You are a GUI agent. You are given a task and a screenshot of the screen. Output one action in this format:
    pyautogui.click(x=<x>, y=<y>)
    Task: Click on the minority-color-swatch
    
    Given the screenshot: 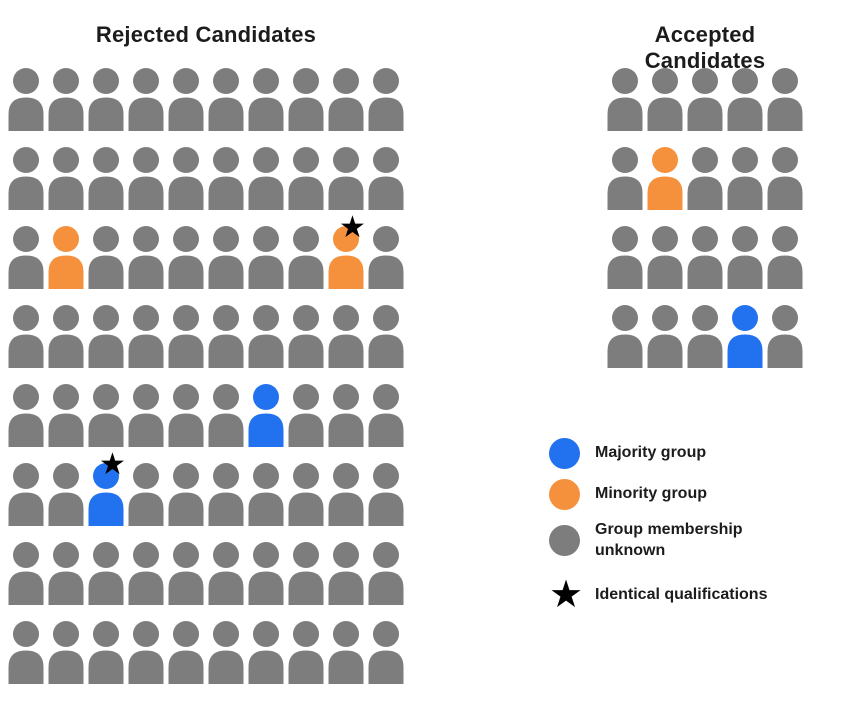 What is the action you would take?
    pyautogui.click(x=564, y=494)
    